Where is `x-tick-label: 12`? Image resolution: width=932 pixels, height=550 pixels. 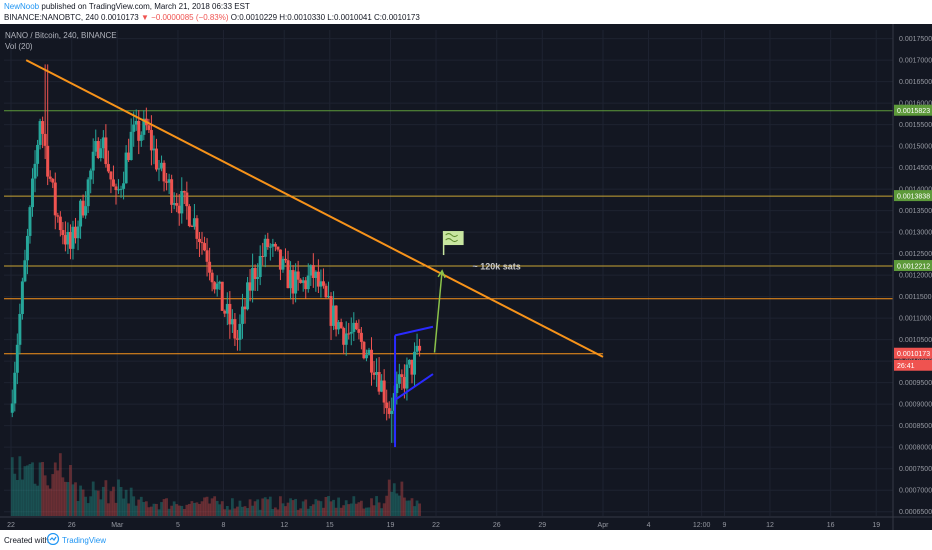
x-tick-label: 12 is located at coordinates (284, 525).